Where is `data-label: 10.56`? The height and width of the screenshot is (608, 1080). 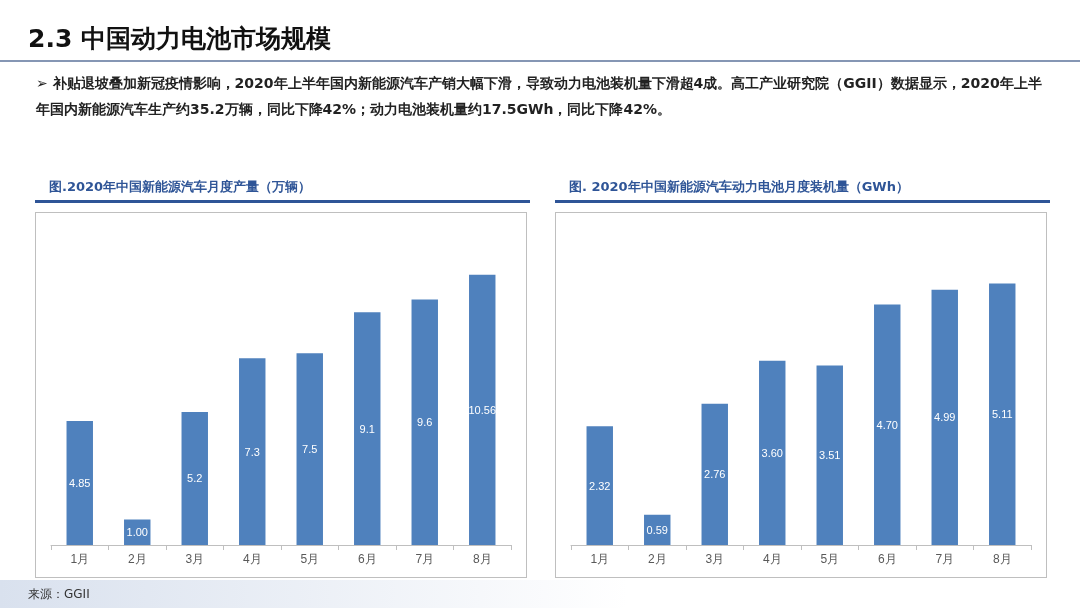 data-label: 10.56 is located at coordinates (482, 409).